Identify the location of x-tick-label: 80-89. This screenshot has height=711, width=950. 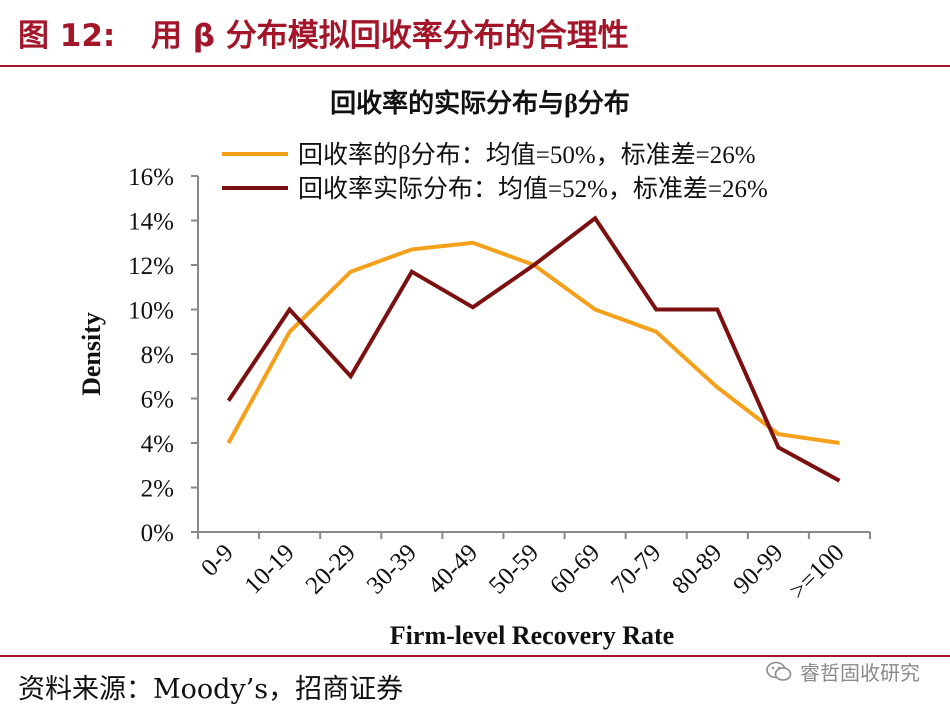
(697, 569).